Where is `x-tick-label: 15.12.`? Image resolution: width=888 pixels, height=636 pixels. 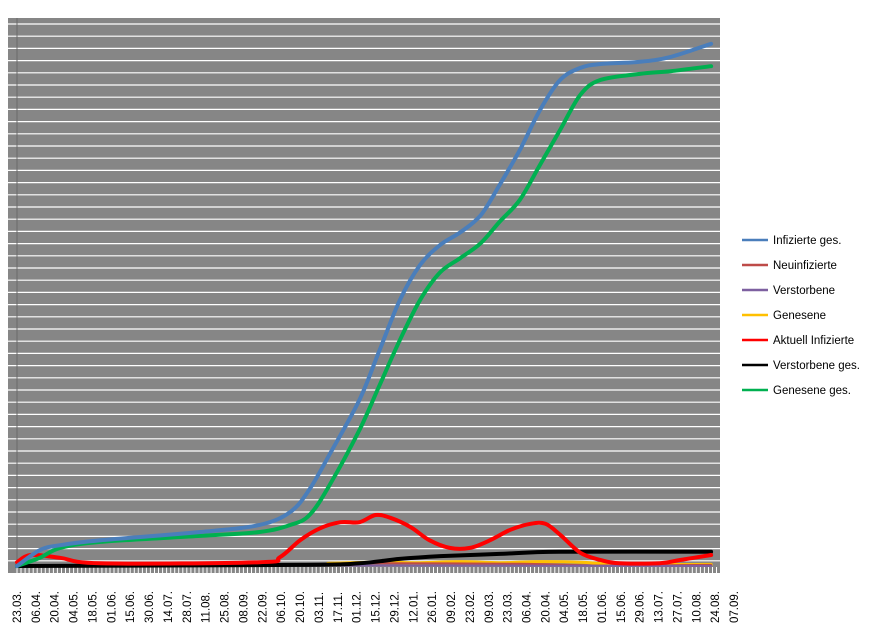 x-tick-label: 15.12. is located at coordinates (377, 607).